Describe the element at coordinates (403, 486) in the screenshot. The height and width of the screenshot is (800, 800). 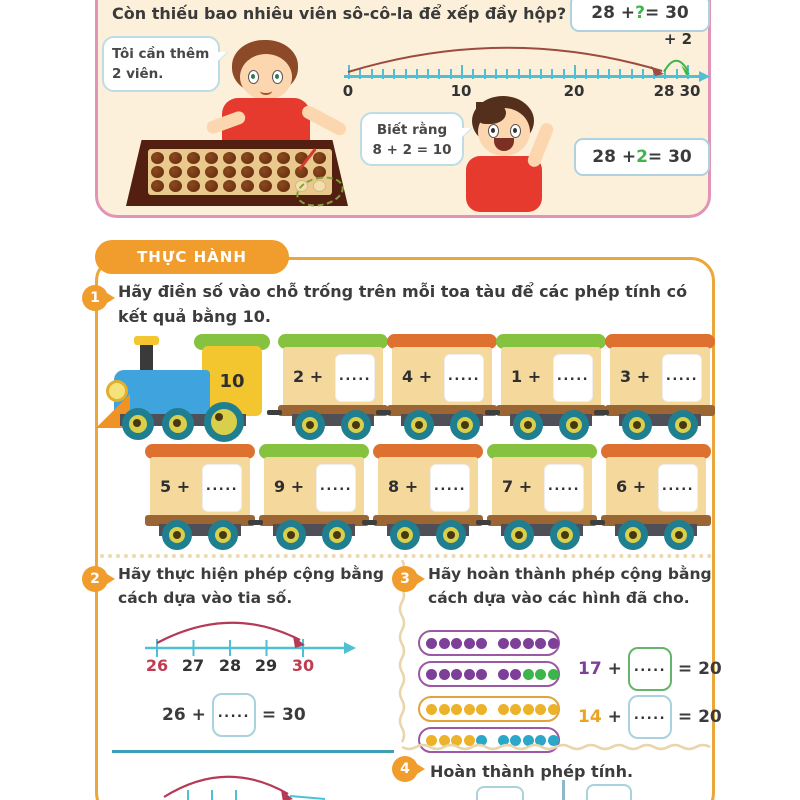
I see `car-equation-label: 8 +` at that location.